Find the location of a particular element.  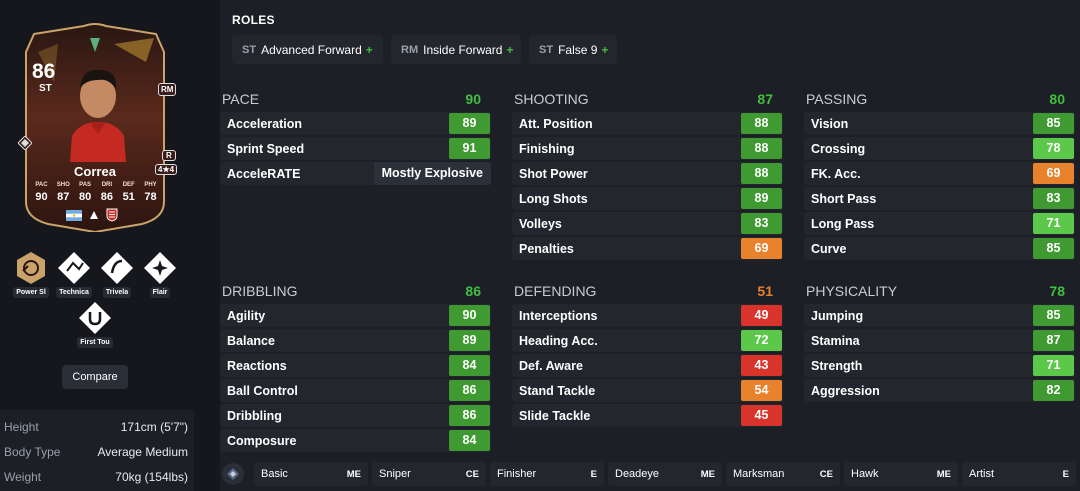

stat-name: Strength is located at coordinates (837, 365).